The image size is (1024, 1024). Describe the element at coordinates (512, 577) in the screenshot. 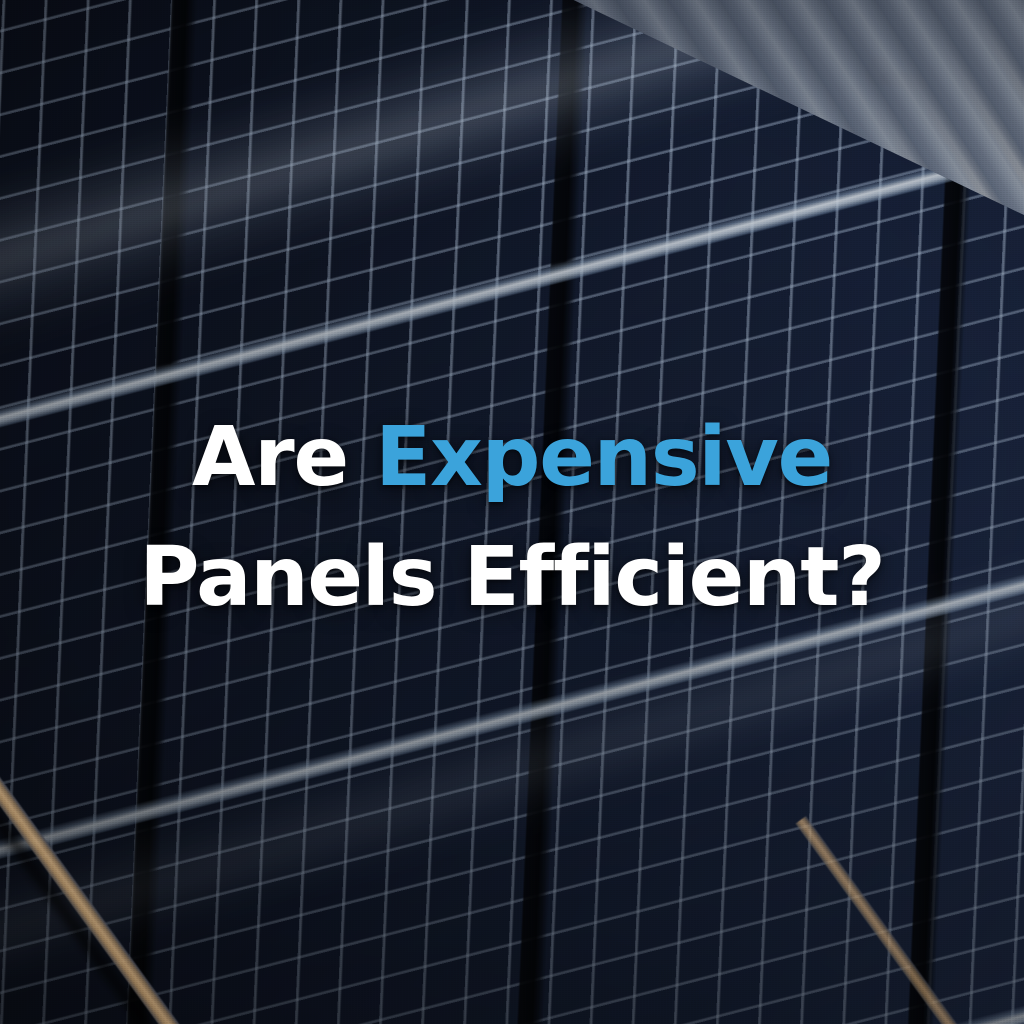

I see `headline-line-2: Panels Efficient?` at that location.